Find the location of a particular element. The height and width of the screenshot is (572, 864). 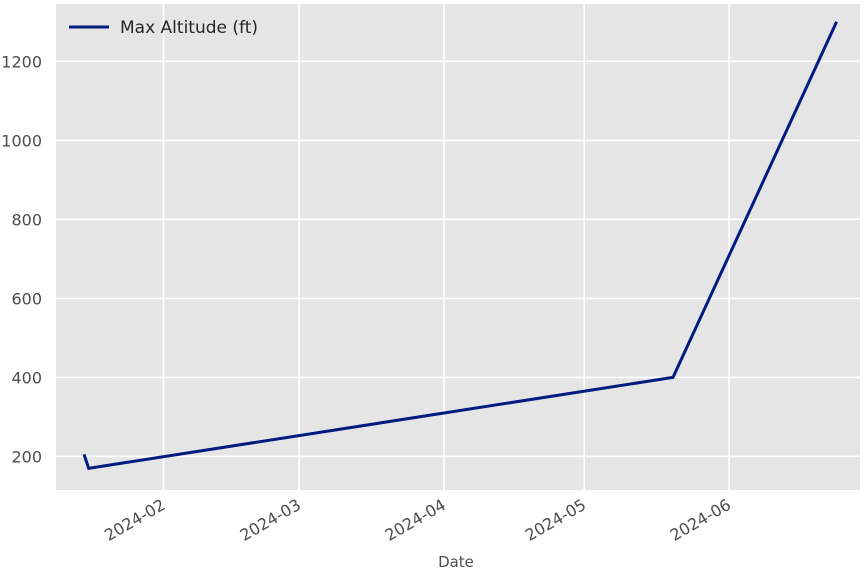

y-tick-label: 1000 is located at coordinates (21, 140).